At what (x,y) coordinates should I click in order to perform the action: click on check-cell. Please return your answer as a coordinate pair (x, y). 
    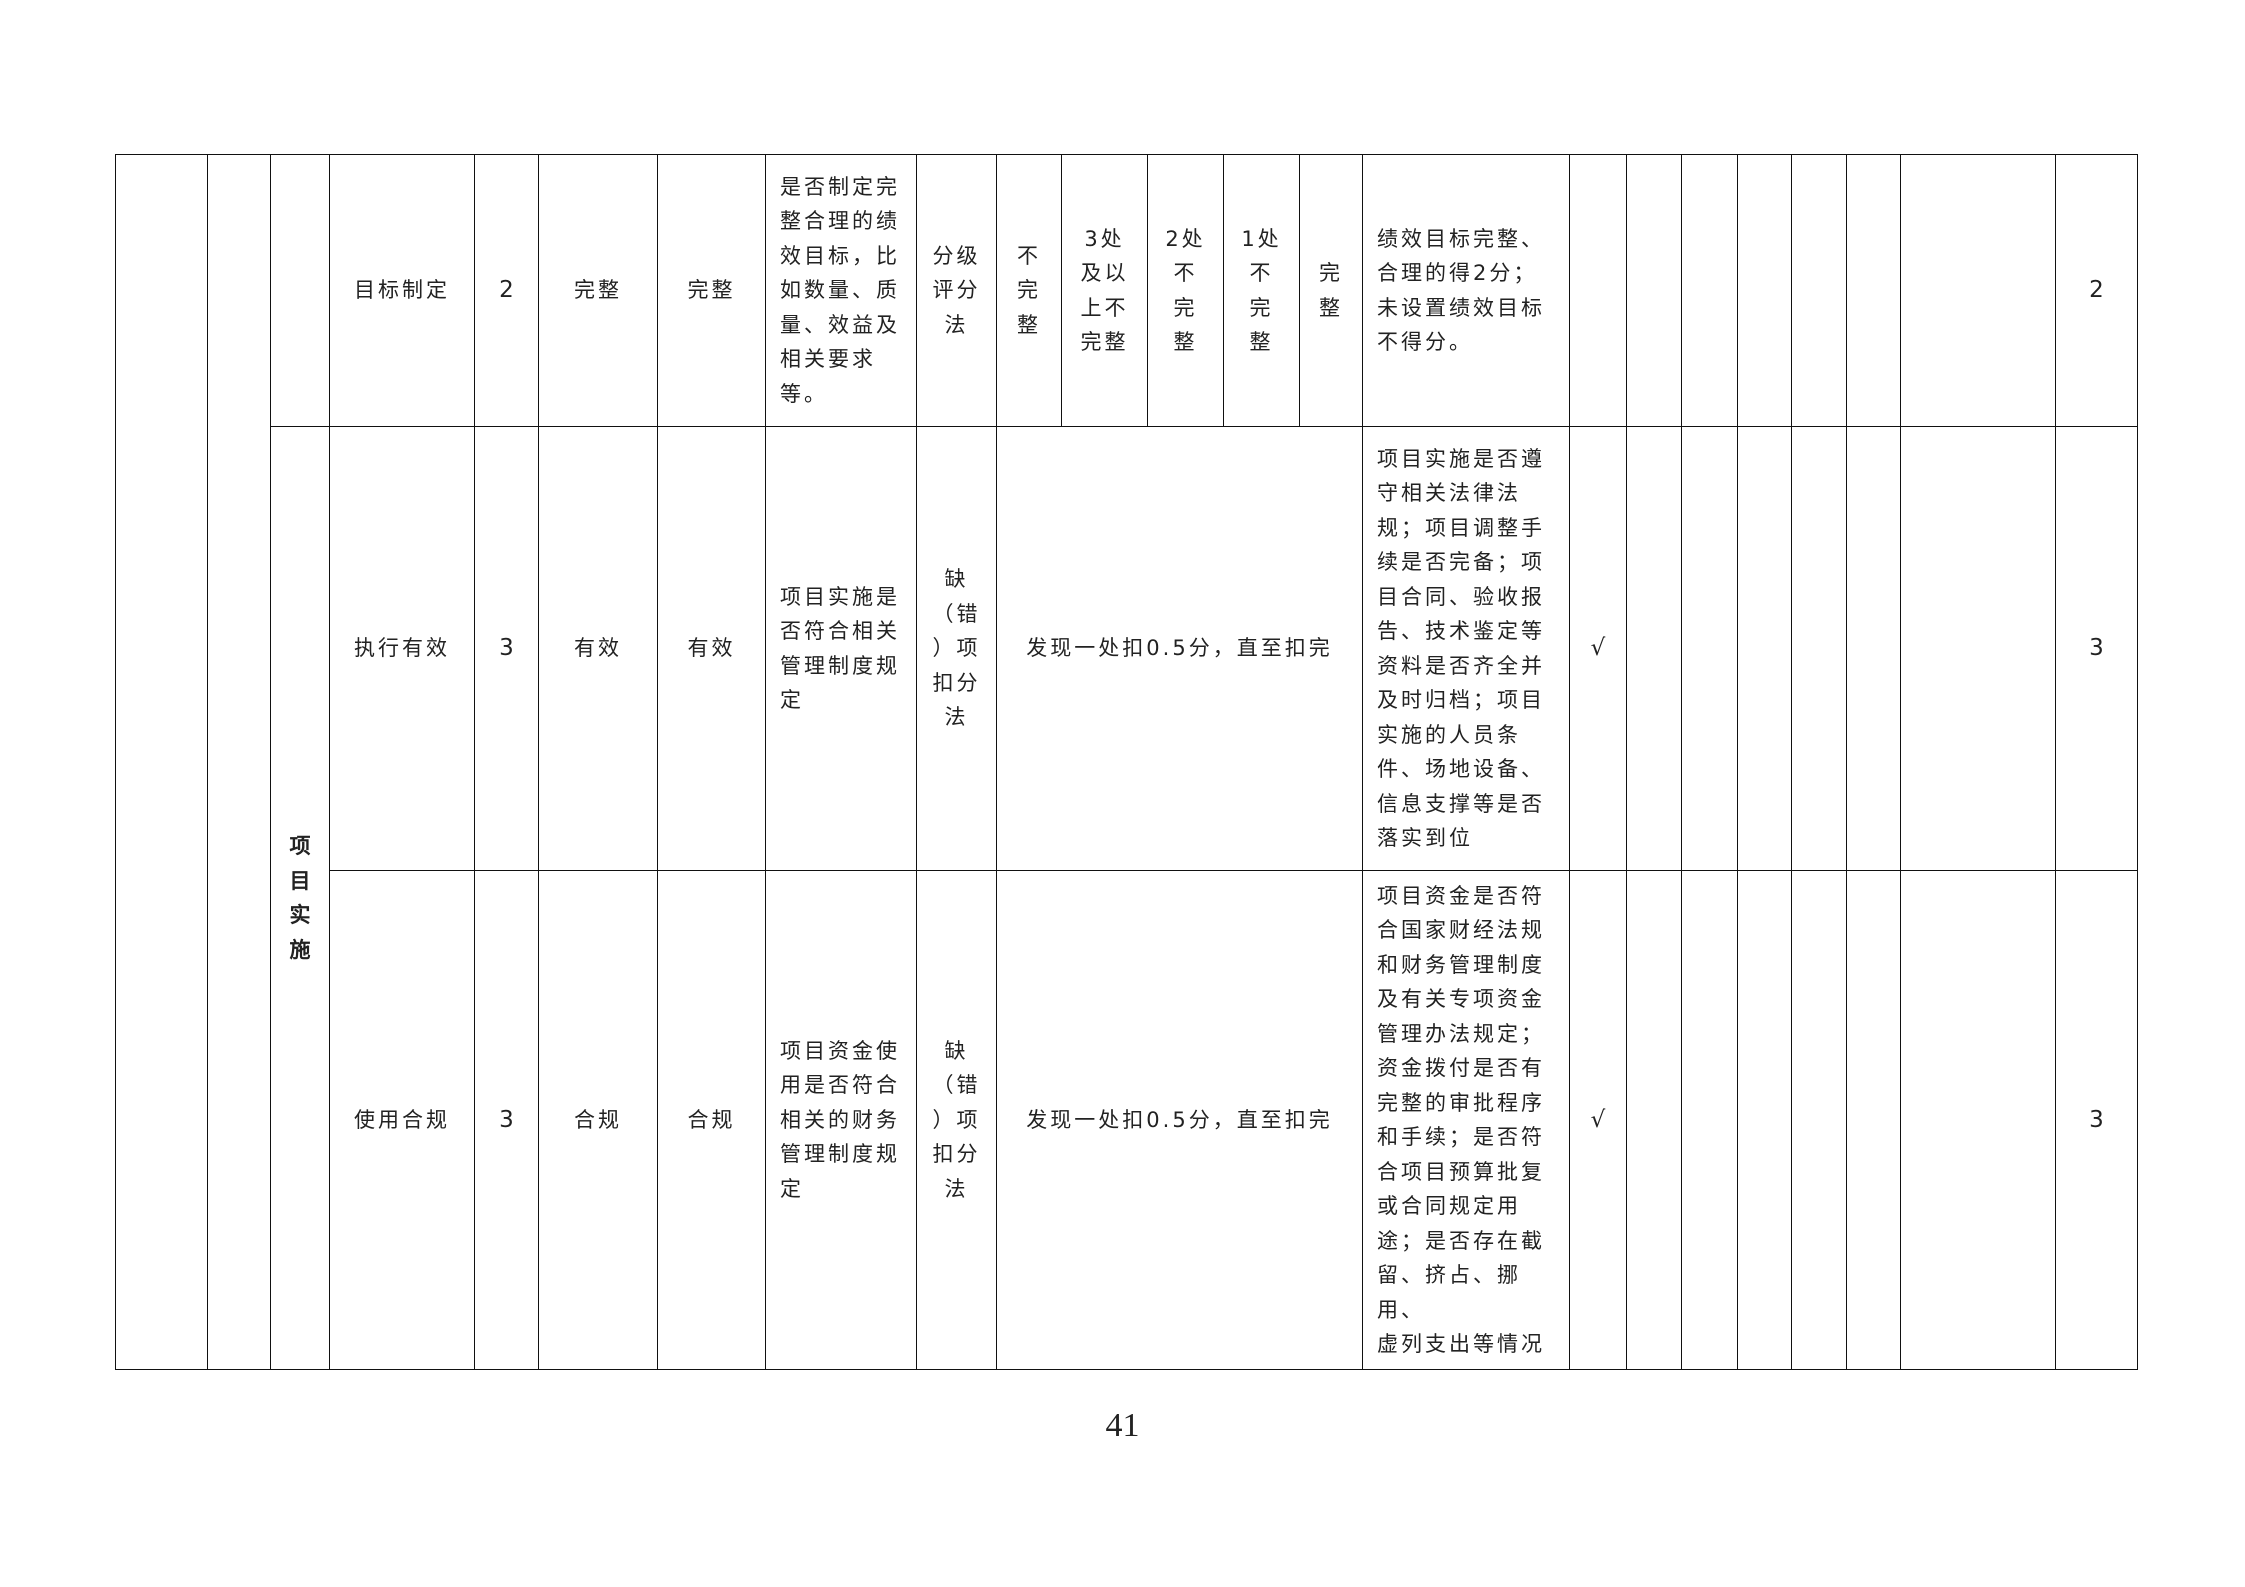
    Looking at the image, I should click on (1598, 290).